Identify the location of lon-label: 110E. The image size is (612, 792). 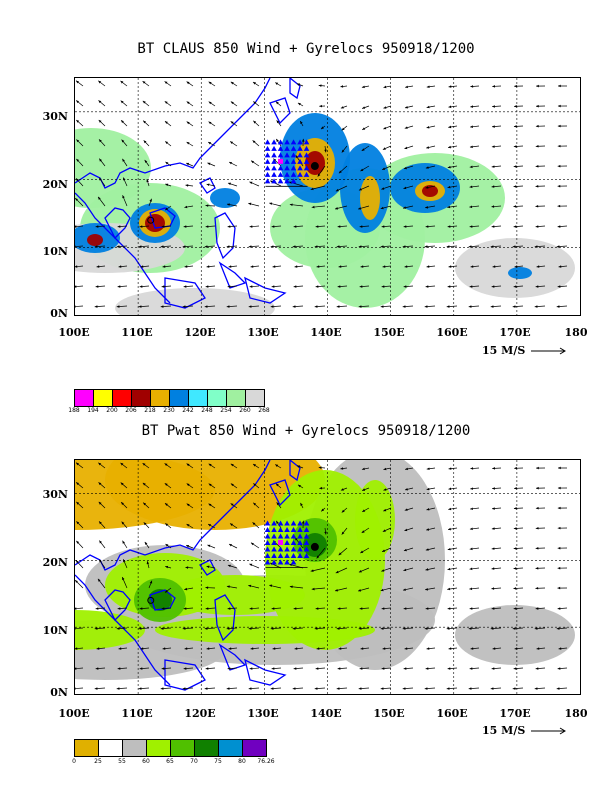
(137, 713).